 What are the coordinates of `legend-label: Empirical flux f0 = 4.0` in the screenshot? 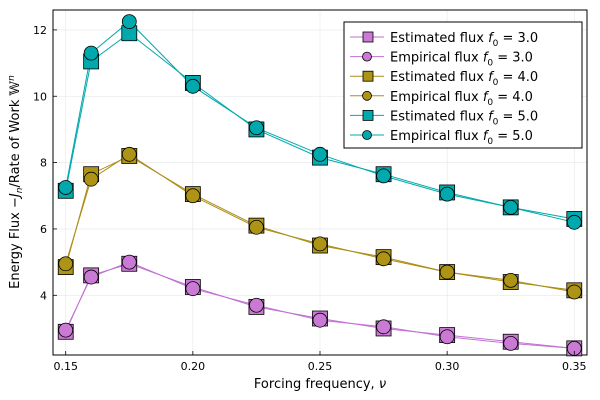 It's located at (461, 99).